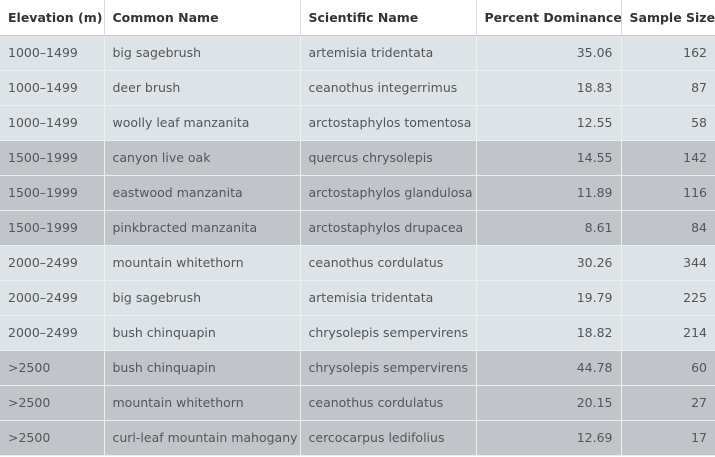 This screenshot has height=457, width=715. I want to click on column-header-elevation: Elevation (m), so click(52, 18).